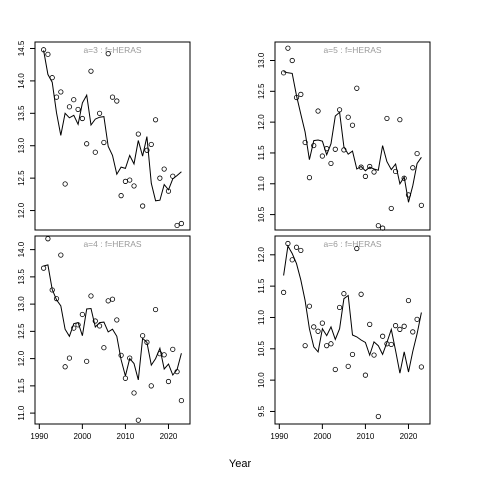 This screenshot has height=480, width=480. I want to click on y-tick-label: 11.5, so click(21, 386).